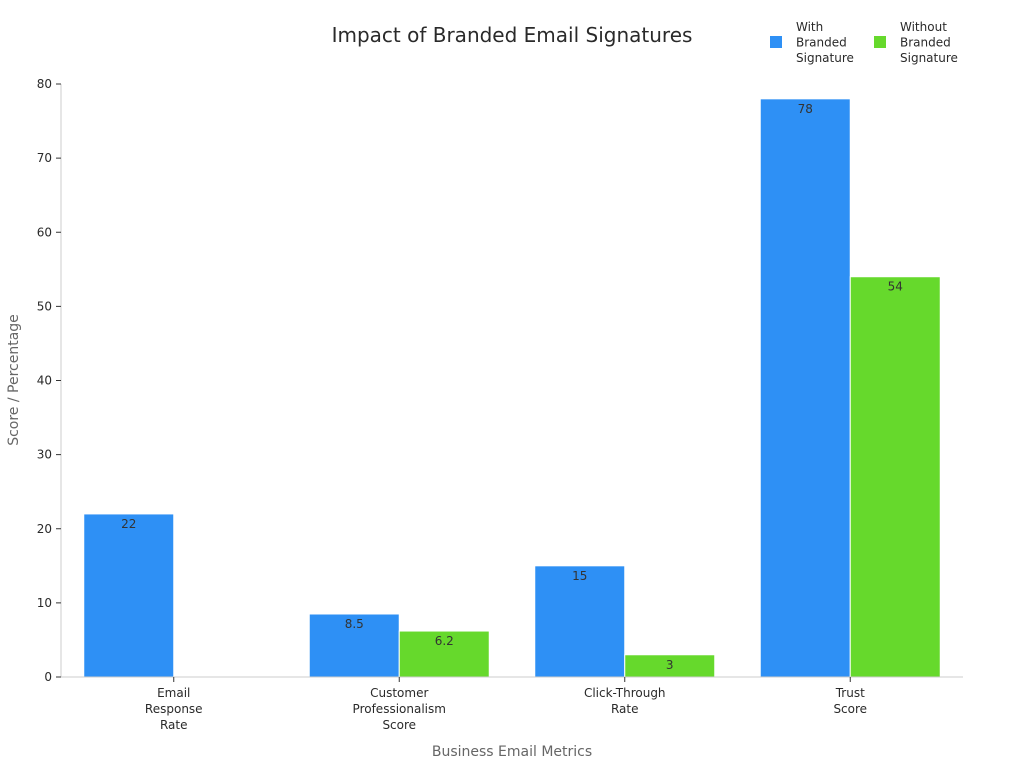 Image resolution: width=1024 pixels, height=772 pixels. I want to click on y-axis-title: Score / Percentage, so click(14, 380).